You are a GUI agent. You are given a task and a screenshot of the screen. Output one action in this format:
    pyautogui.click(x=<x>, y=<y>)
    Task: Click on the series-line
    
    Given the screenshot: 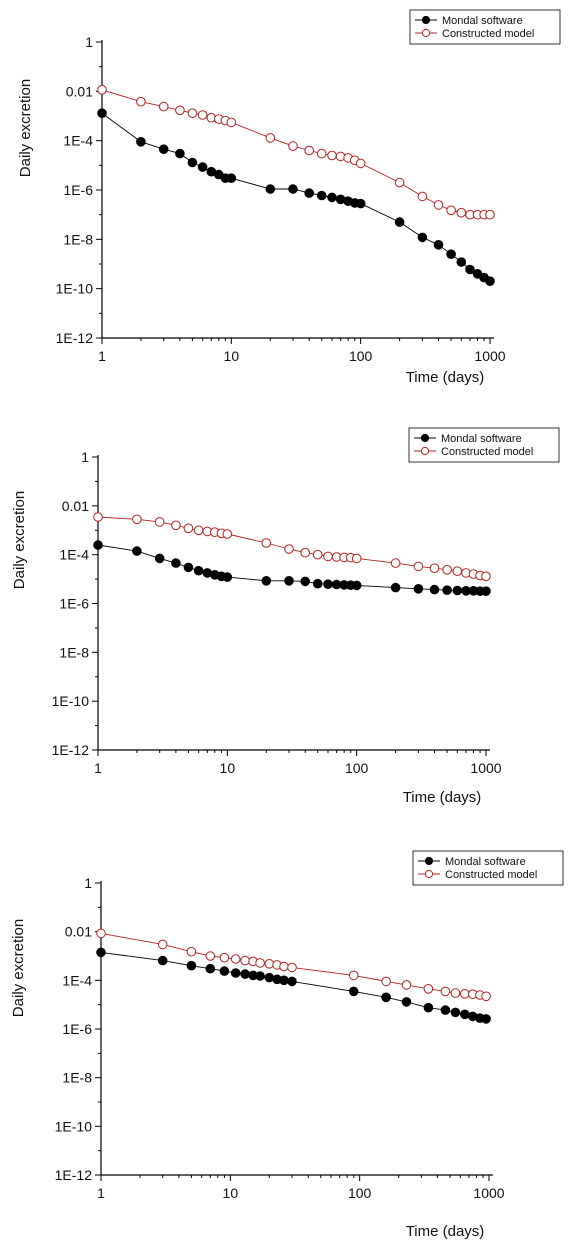 What is the action you would take?
    pyautogui.click(x=291, y=568)
    